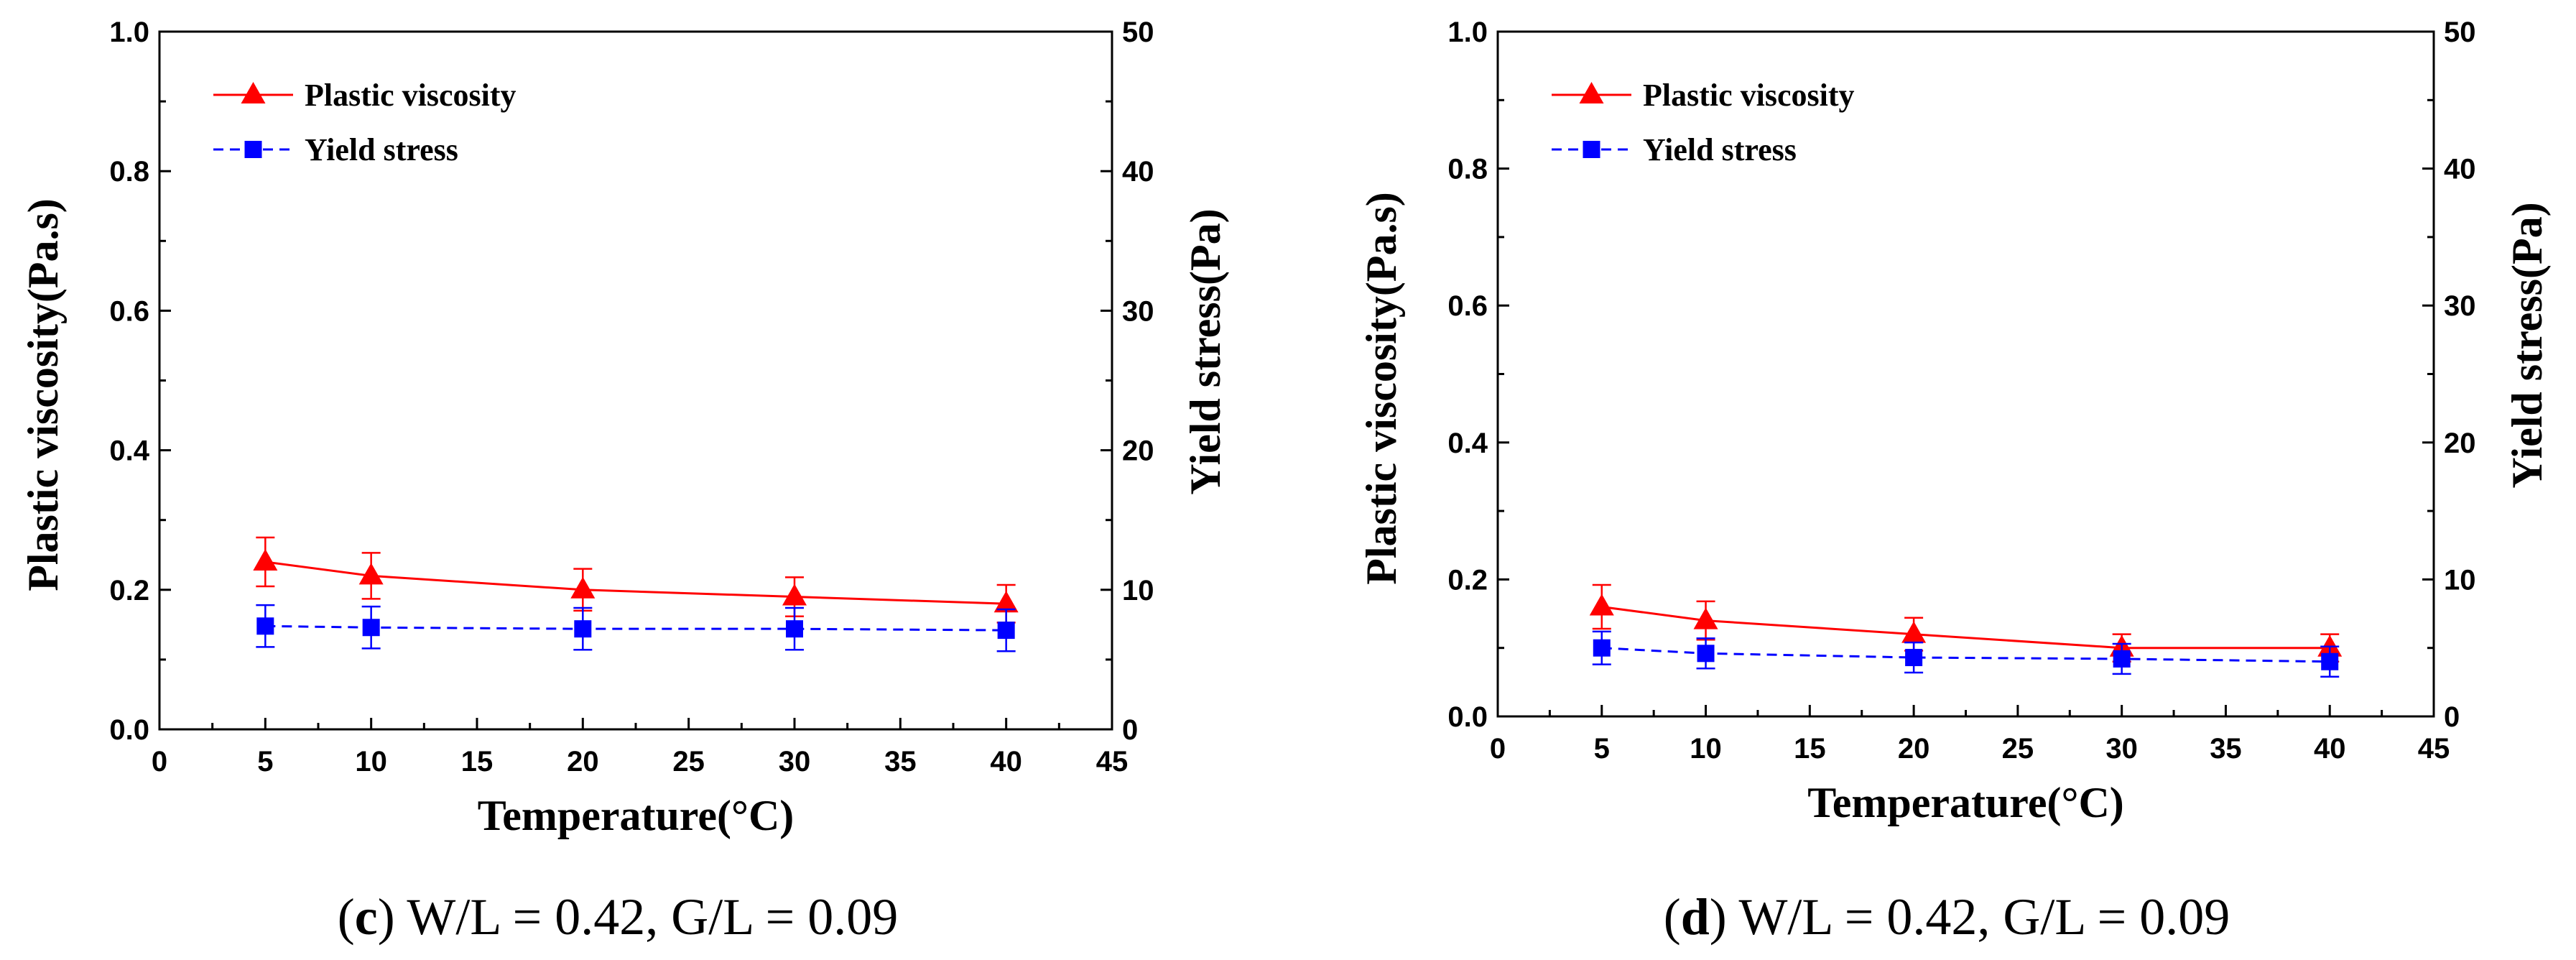 The image size is (2576, 960). What do you see at coordinates (1591, 149) in the screenshot?
I see `panel-d-legend-yield-stress-marker` at bounding box center [1591, 149].